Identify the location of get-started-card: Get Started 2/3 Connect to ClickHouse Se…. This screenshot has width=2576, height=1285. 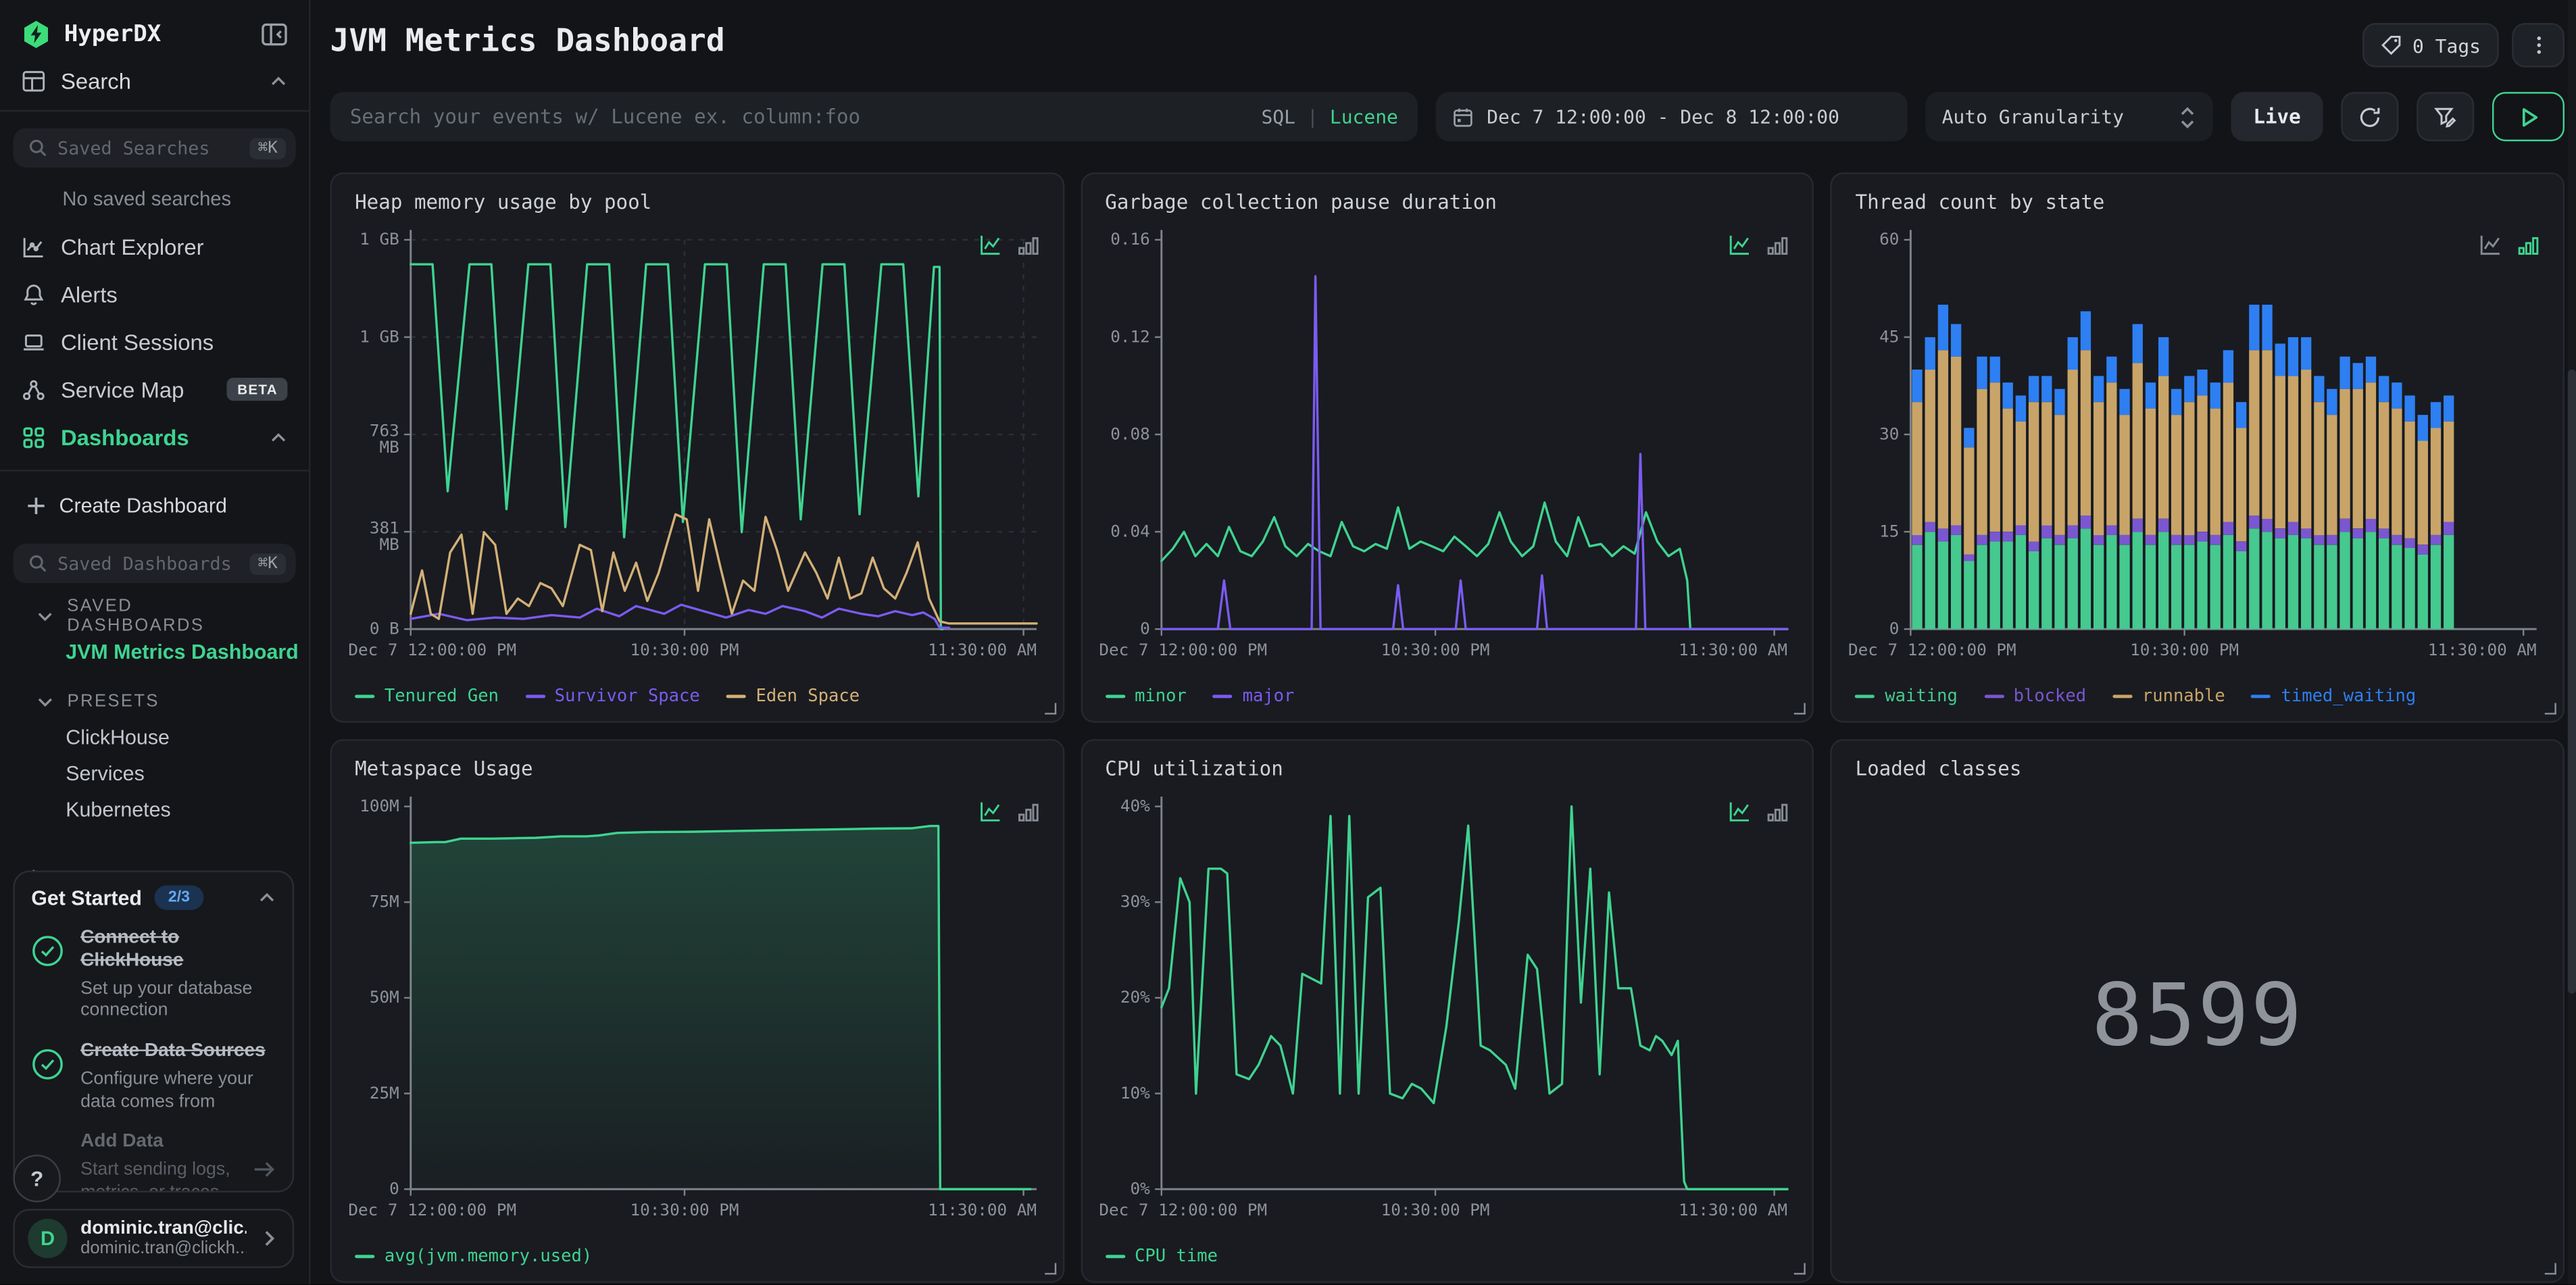
(154, 1031).